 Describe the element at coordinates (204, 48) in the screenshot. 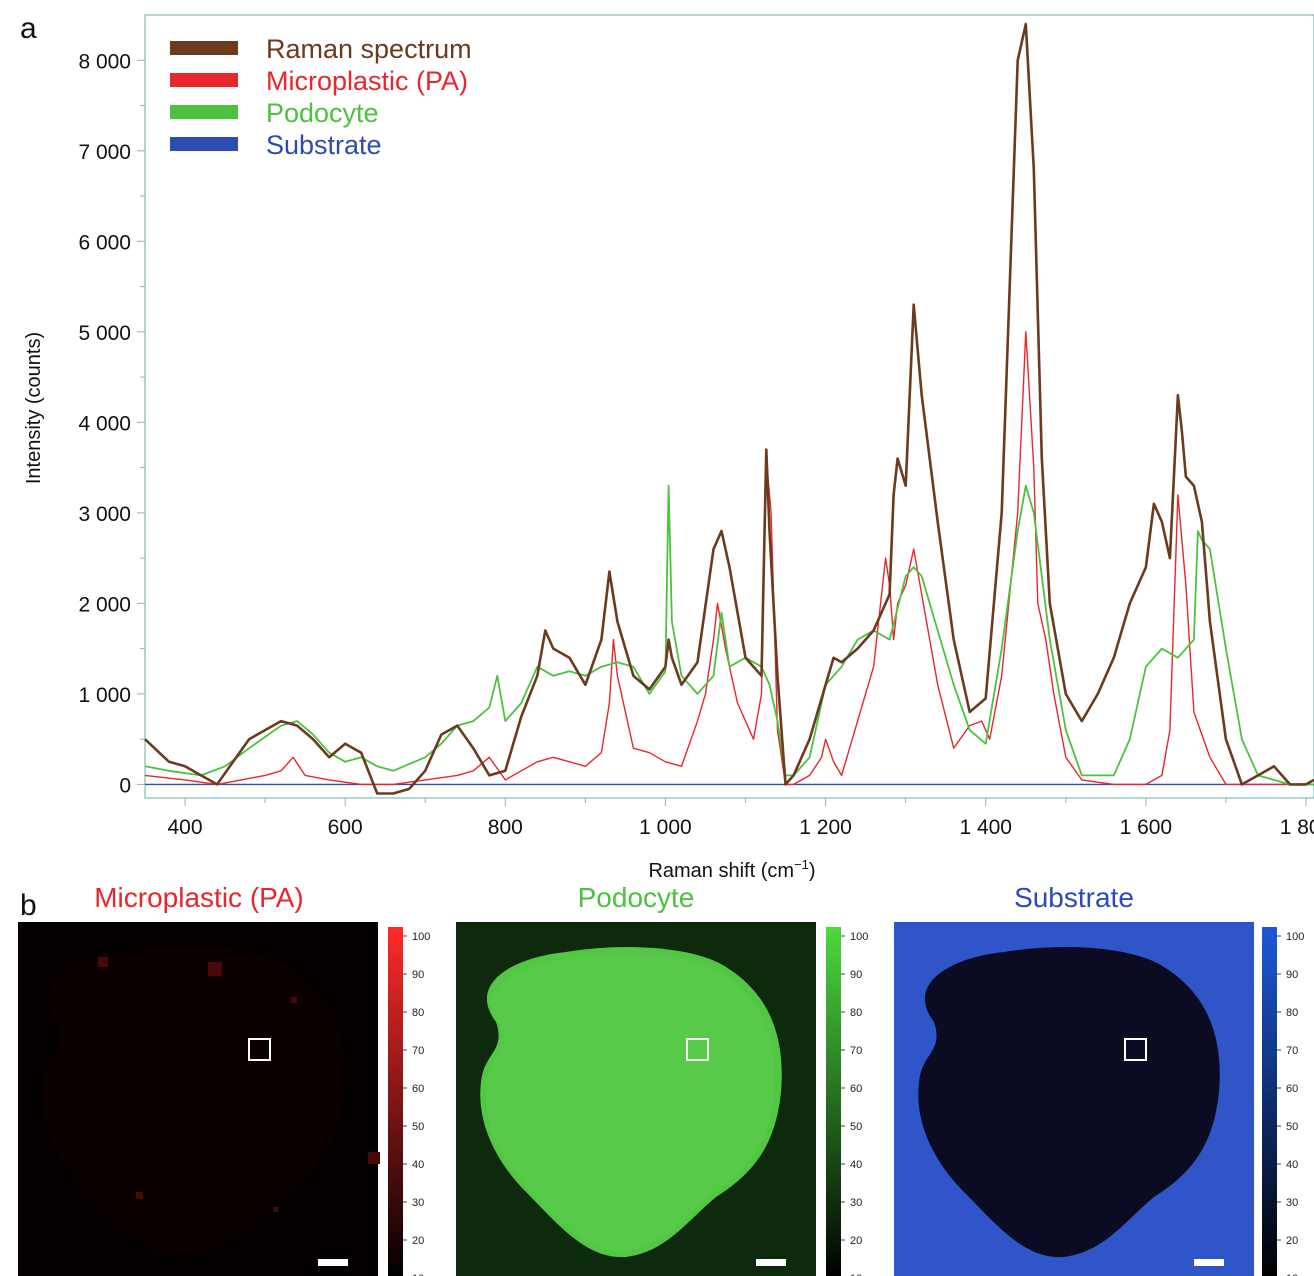

I see `legend-swatch-raman` at that location.